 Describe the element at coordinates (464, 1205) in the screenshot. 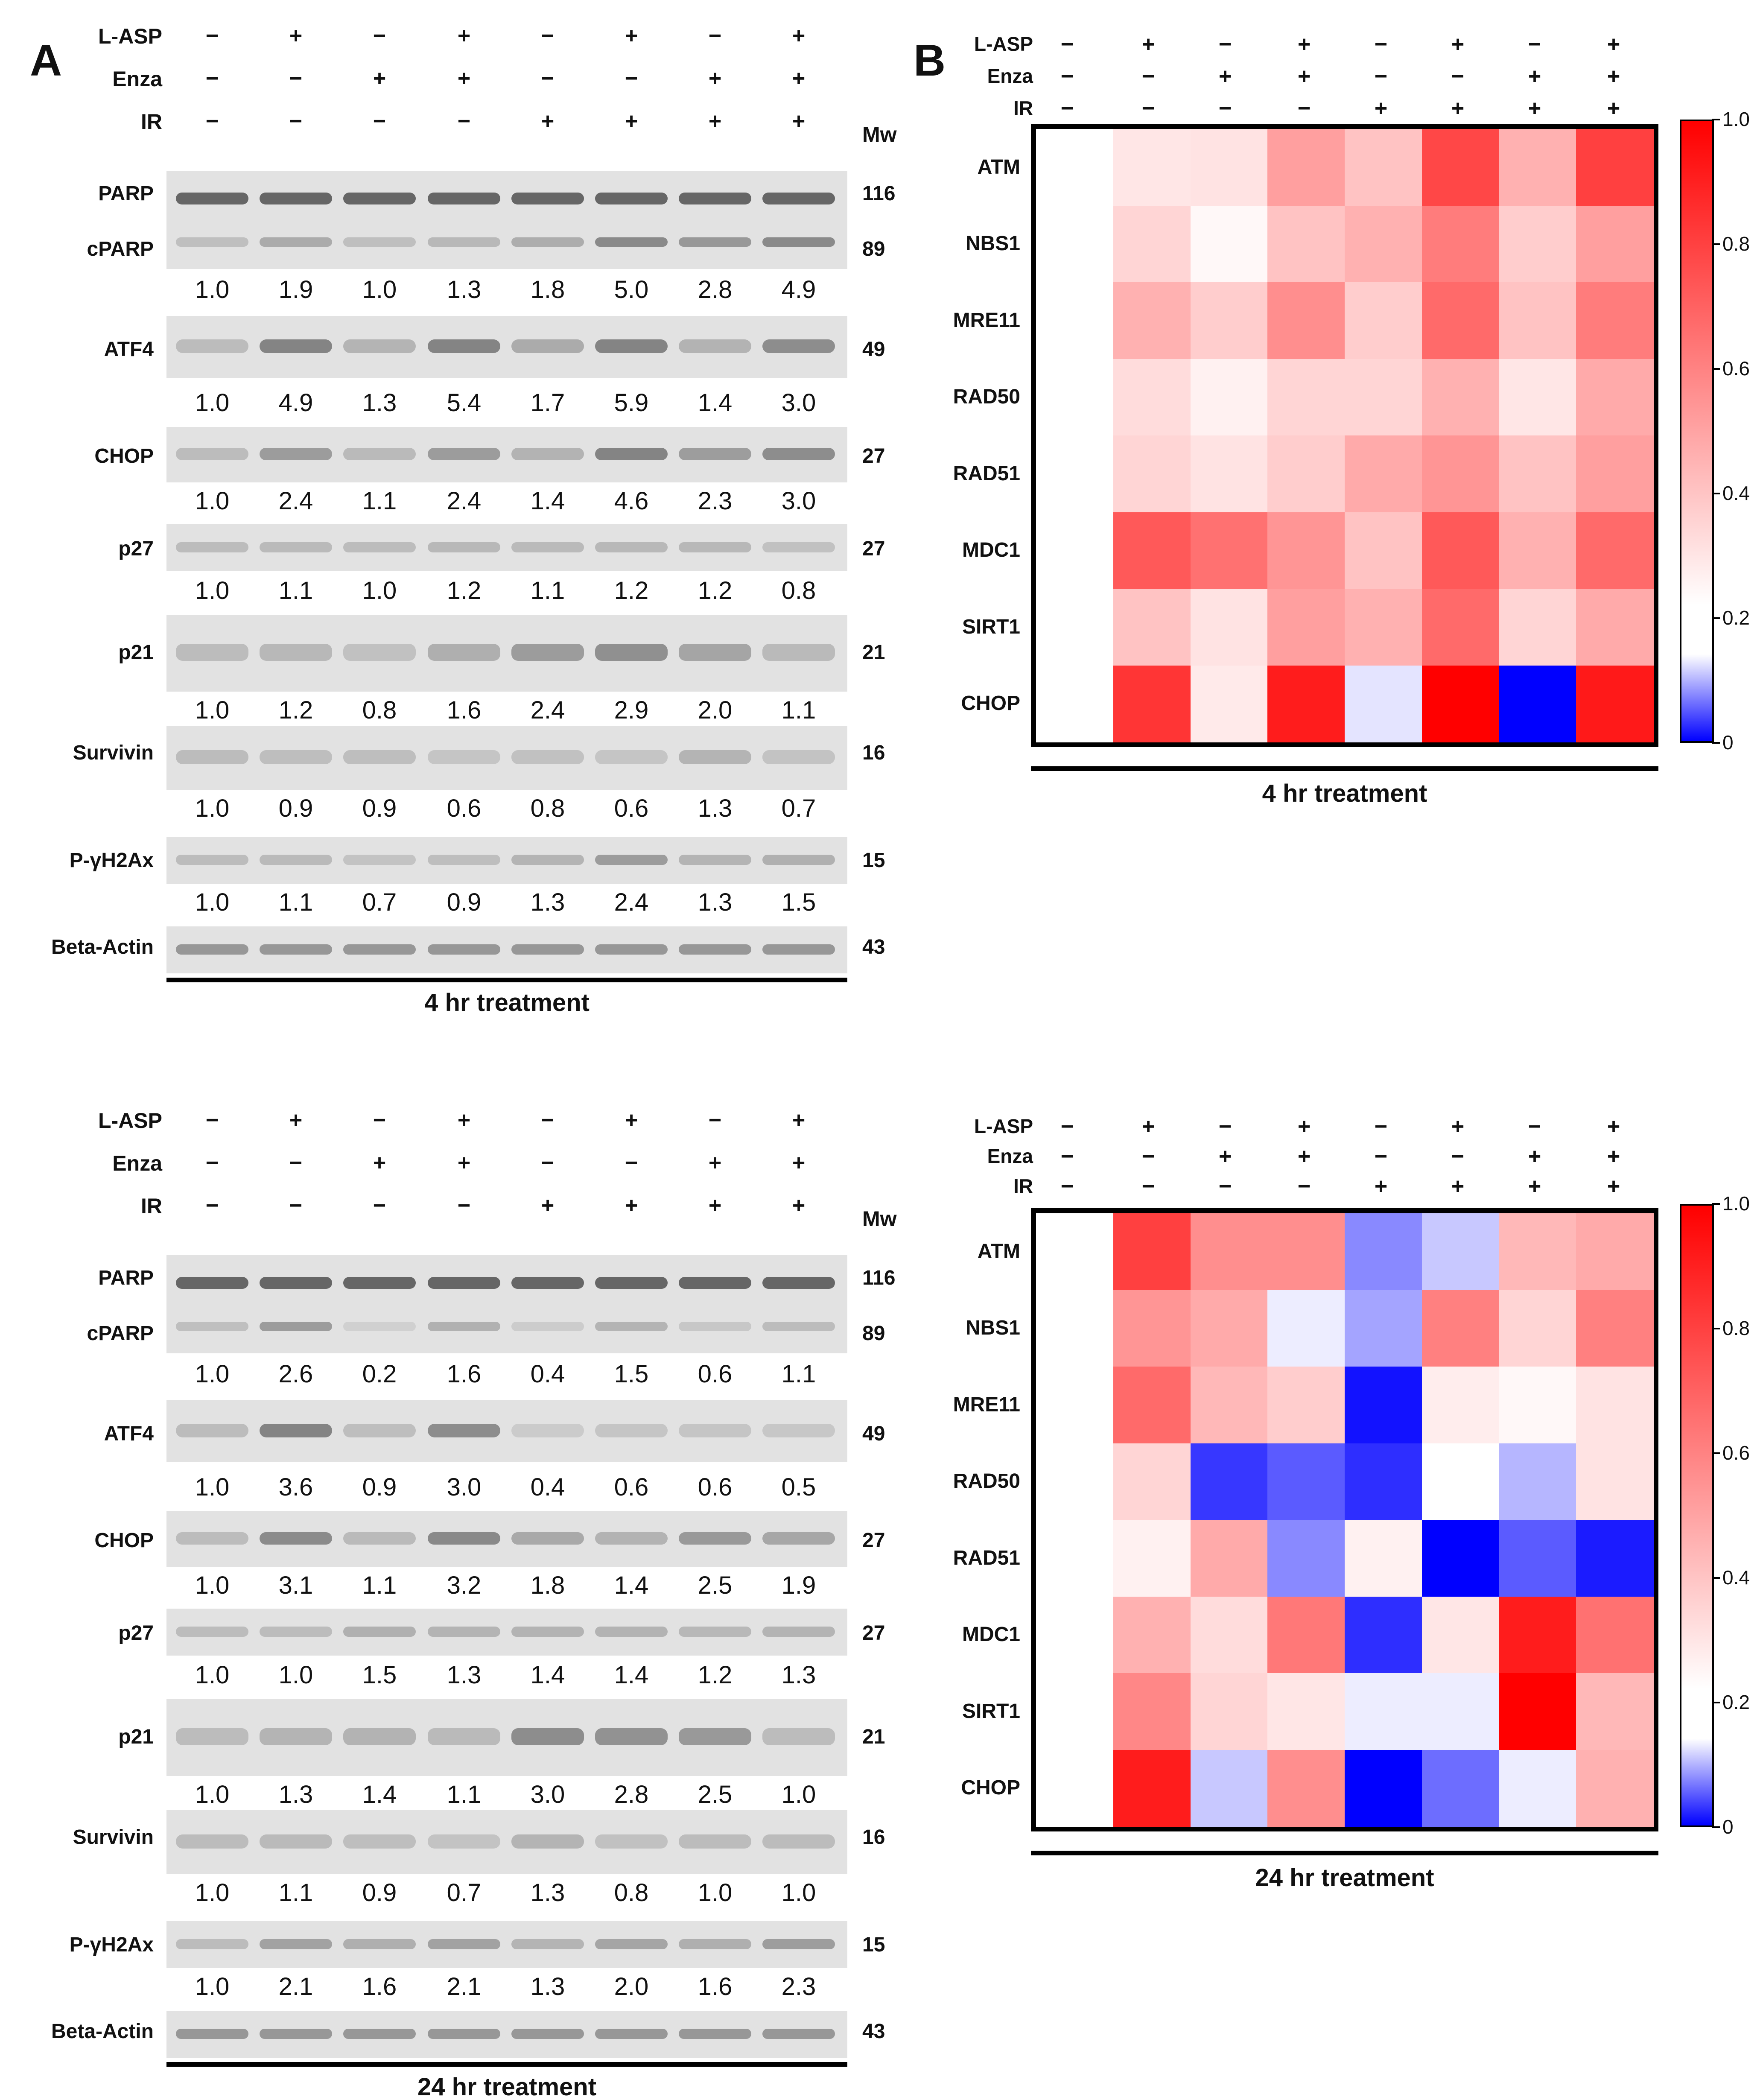

I see `condition-symbol: −` at that location.